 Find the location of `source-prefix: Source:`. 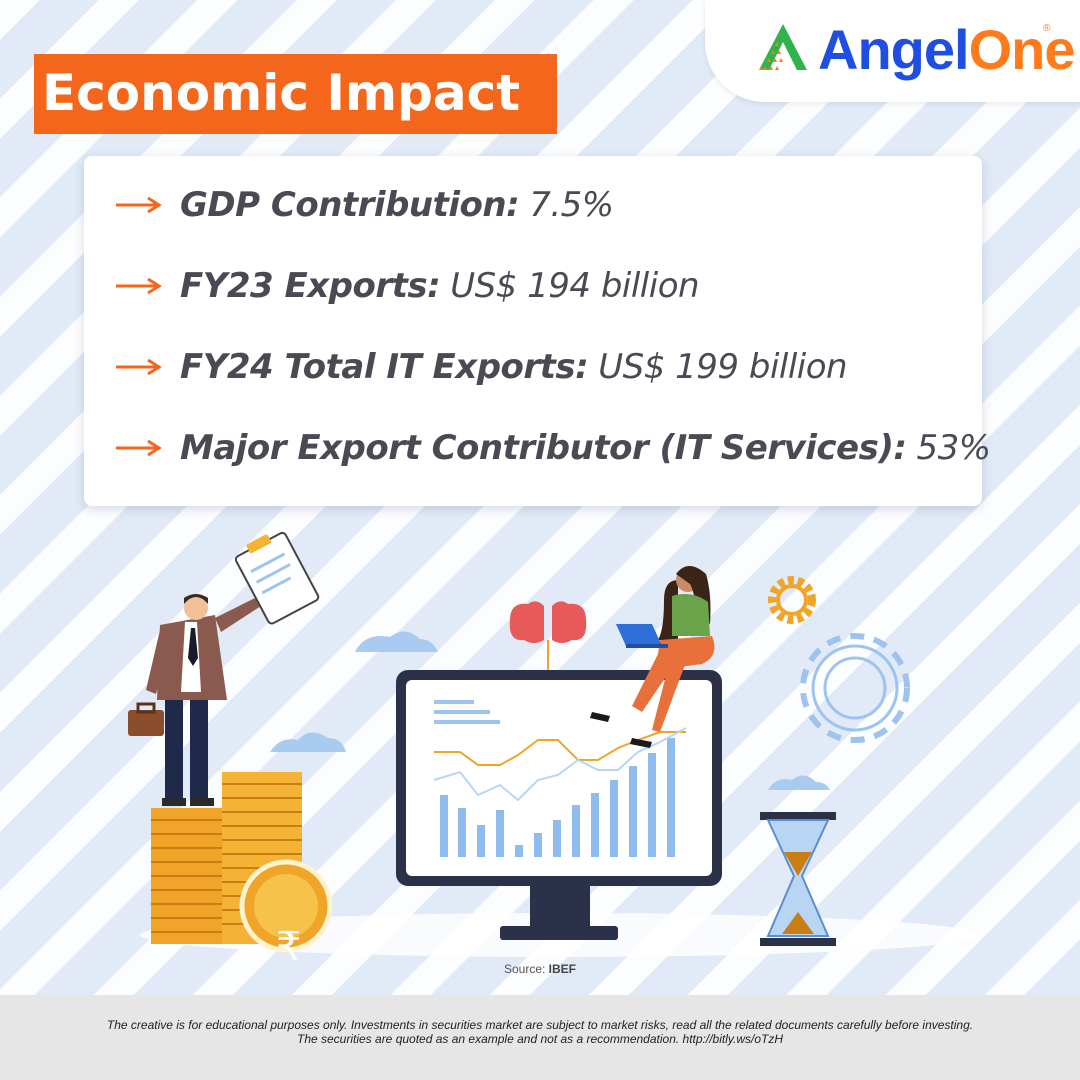

source-prefix: Source: is located at coordinates (524, 969).